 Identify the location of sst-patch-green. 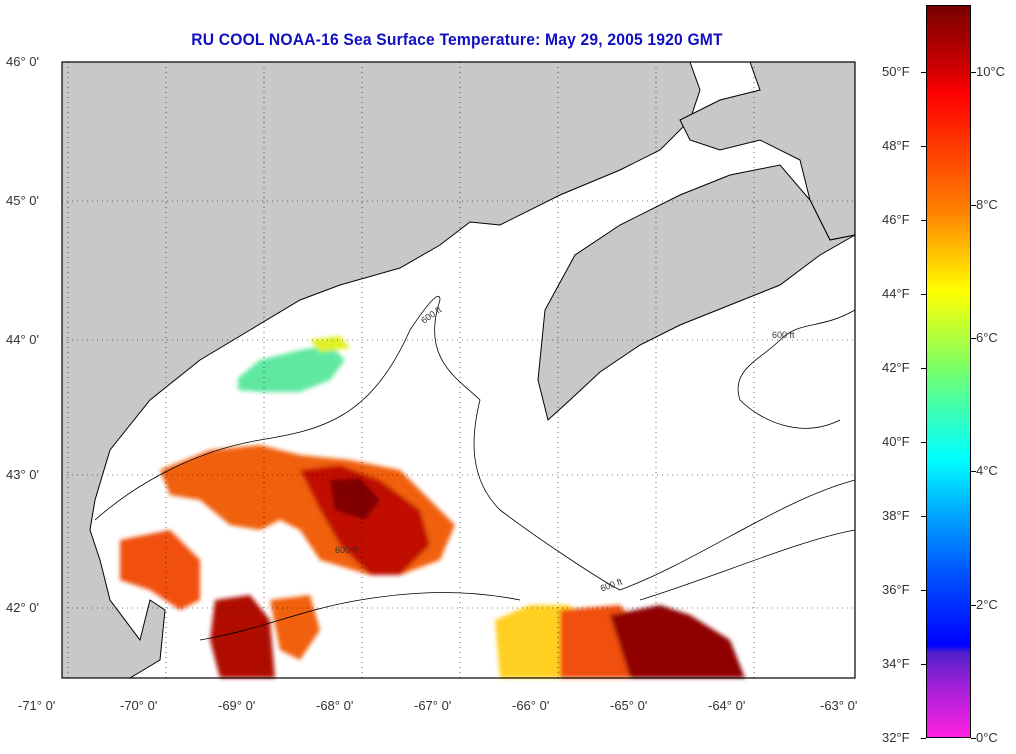
(291, 368).